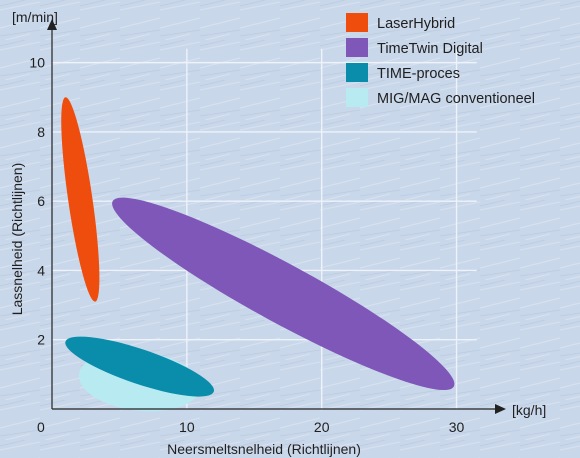 Image resolution: width=580 pixels, height=458 pixels. I want to click on y-axis-arrow-icon, so click(52, 24).